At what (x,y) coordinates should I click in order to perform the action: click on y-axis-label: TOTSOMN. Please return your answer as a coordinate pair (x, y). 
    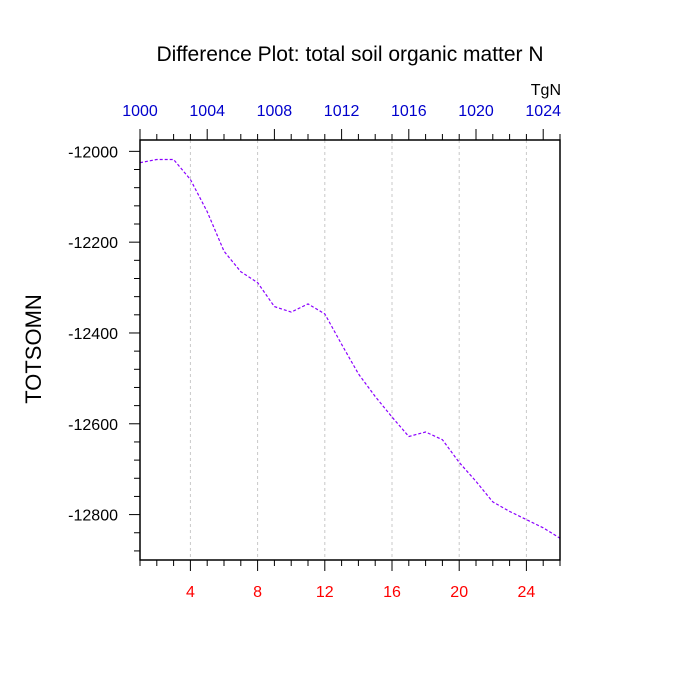
    Looking at the image, I should click on (33, 349).